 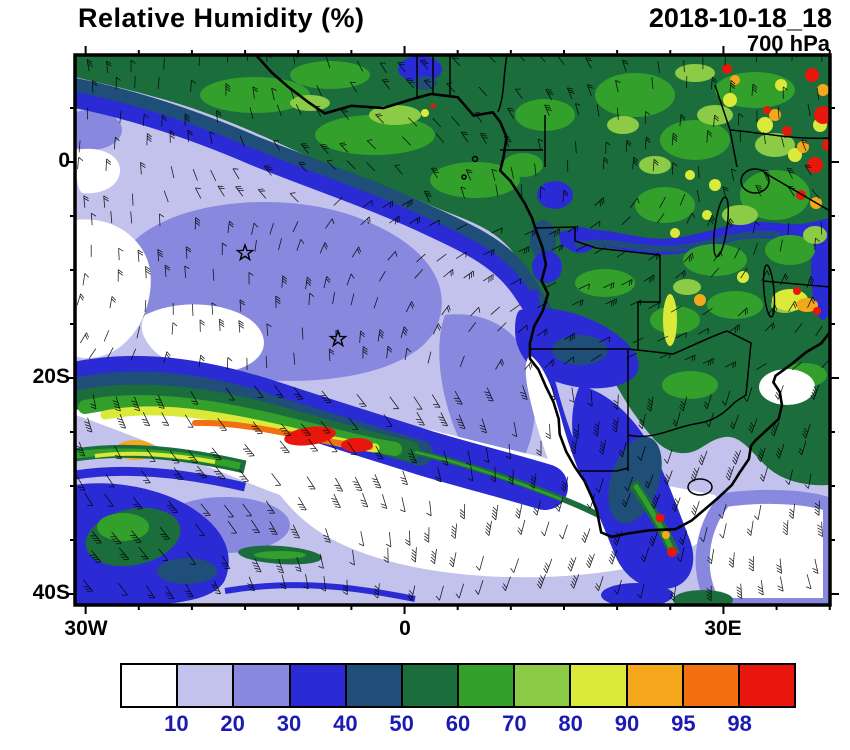 I want to click on lake-malawi, so click(x=769, y=291).